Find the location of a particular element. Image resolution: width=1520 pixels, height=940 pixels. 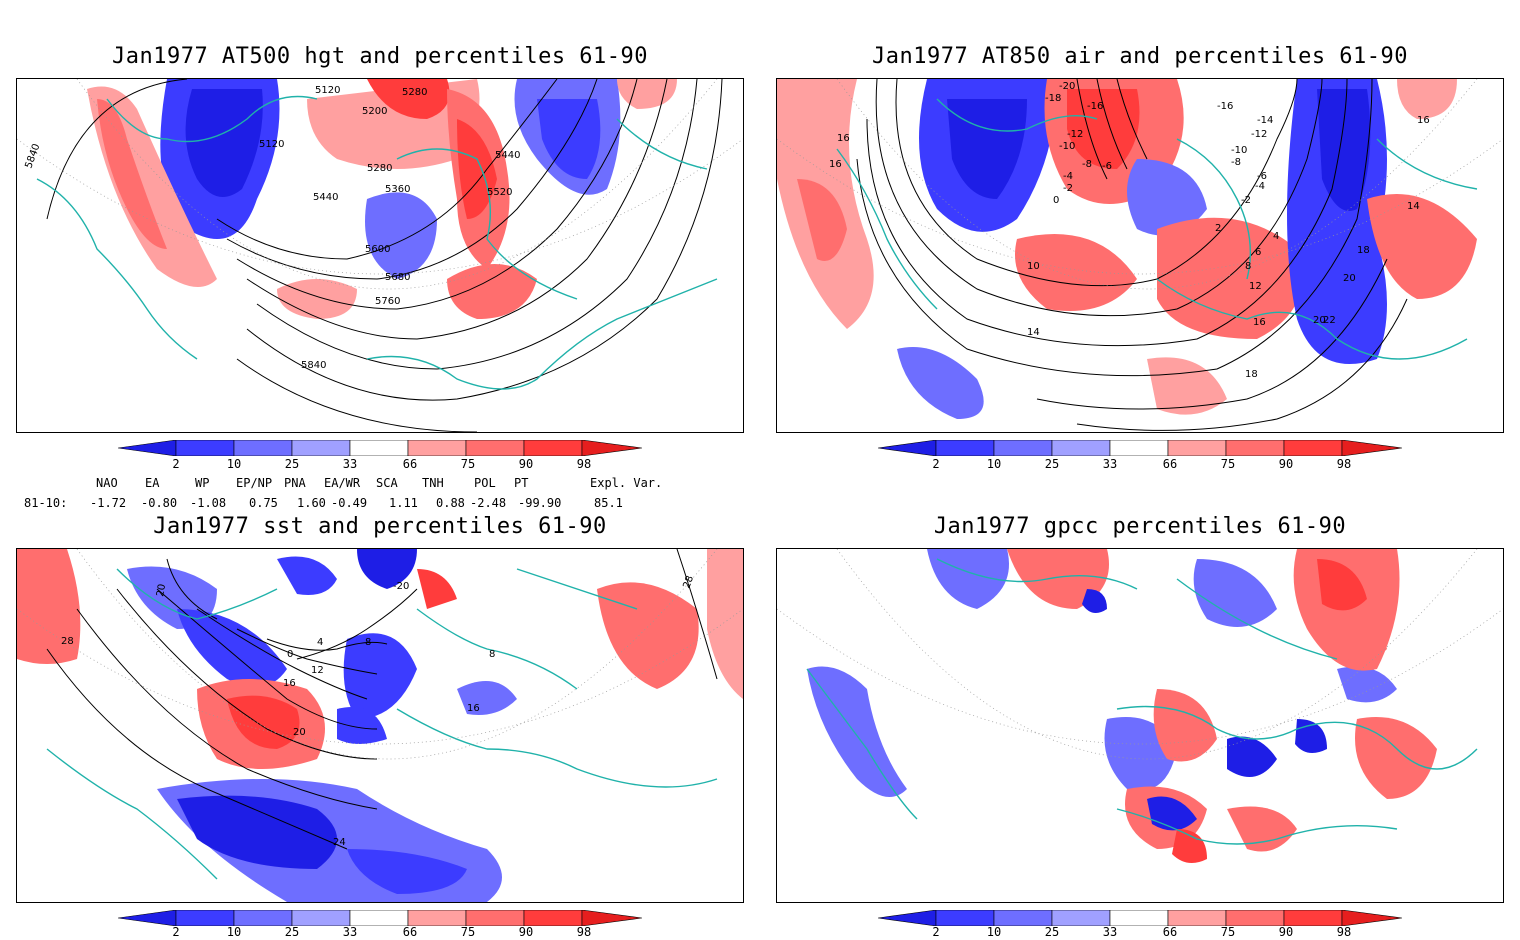

index-value: -1.72 is located at coordinates (108, 503).